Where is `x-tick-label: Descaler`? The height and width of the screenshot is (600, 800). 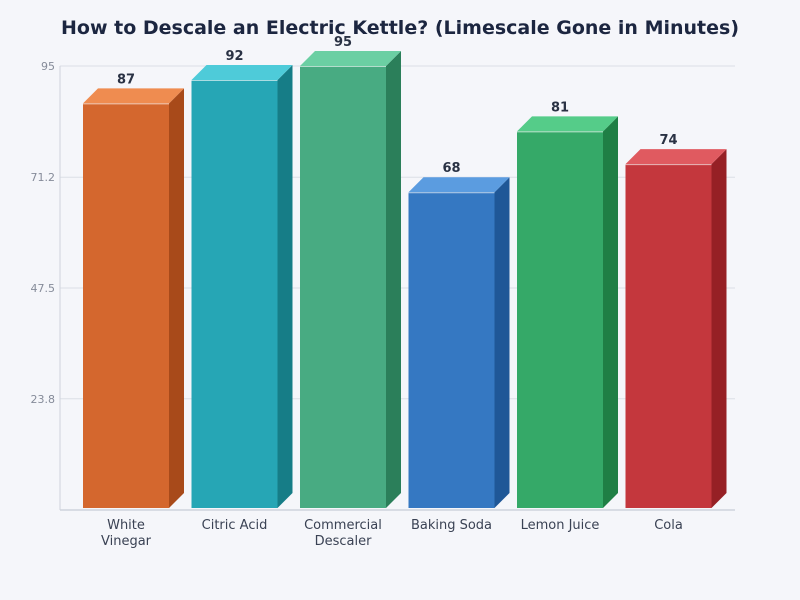 x-tick-label: Descaler is located at coordinates (344, 541).